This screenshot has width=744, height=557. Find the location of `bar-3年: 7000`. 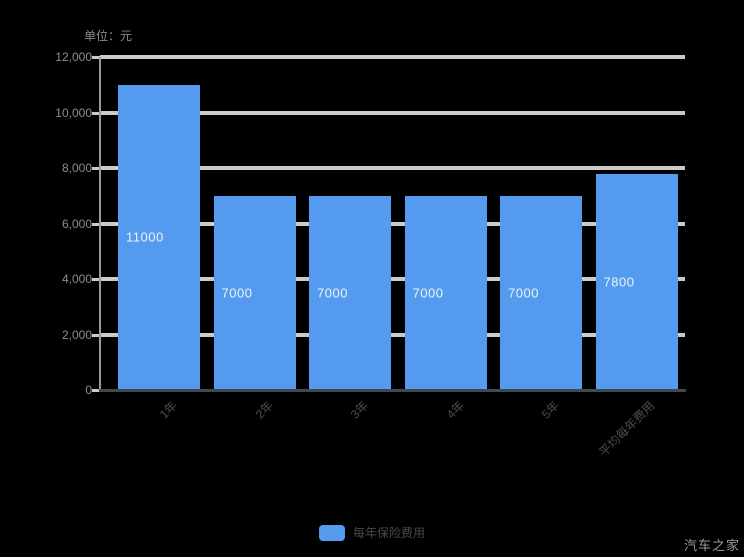

bar-3年: 7000 is located at coordinates (350, 292).